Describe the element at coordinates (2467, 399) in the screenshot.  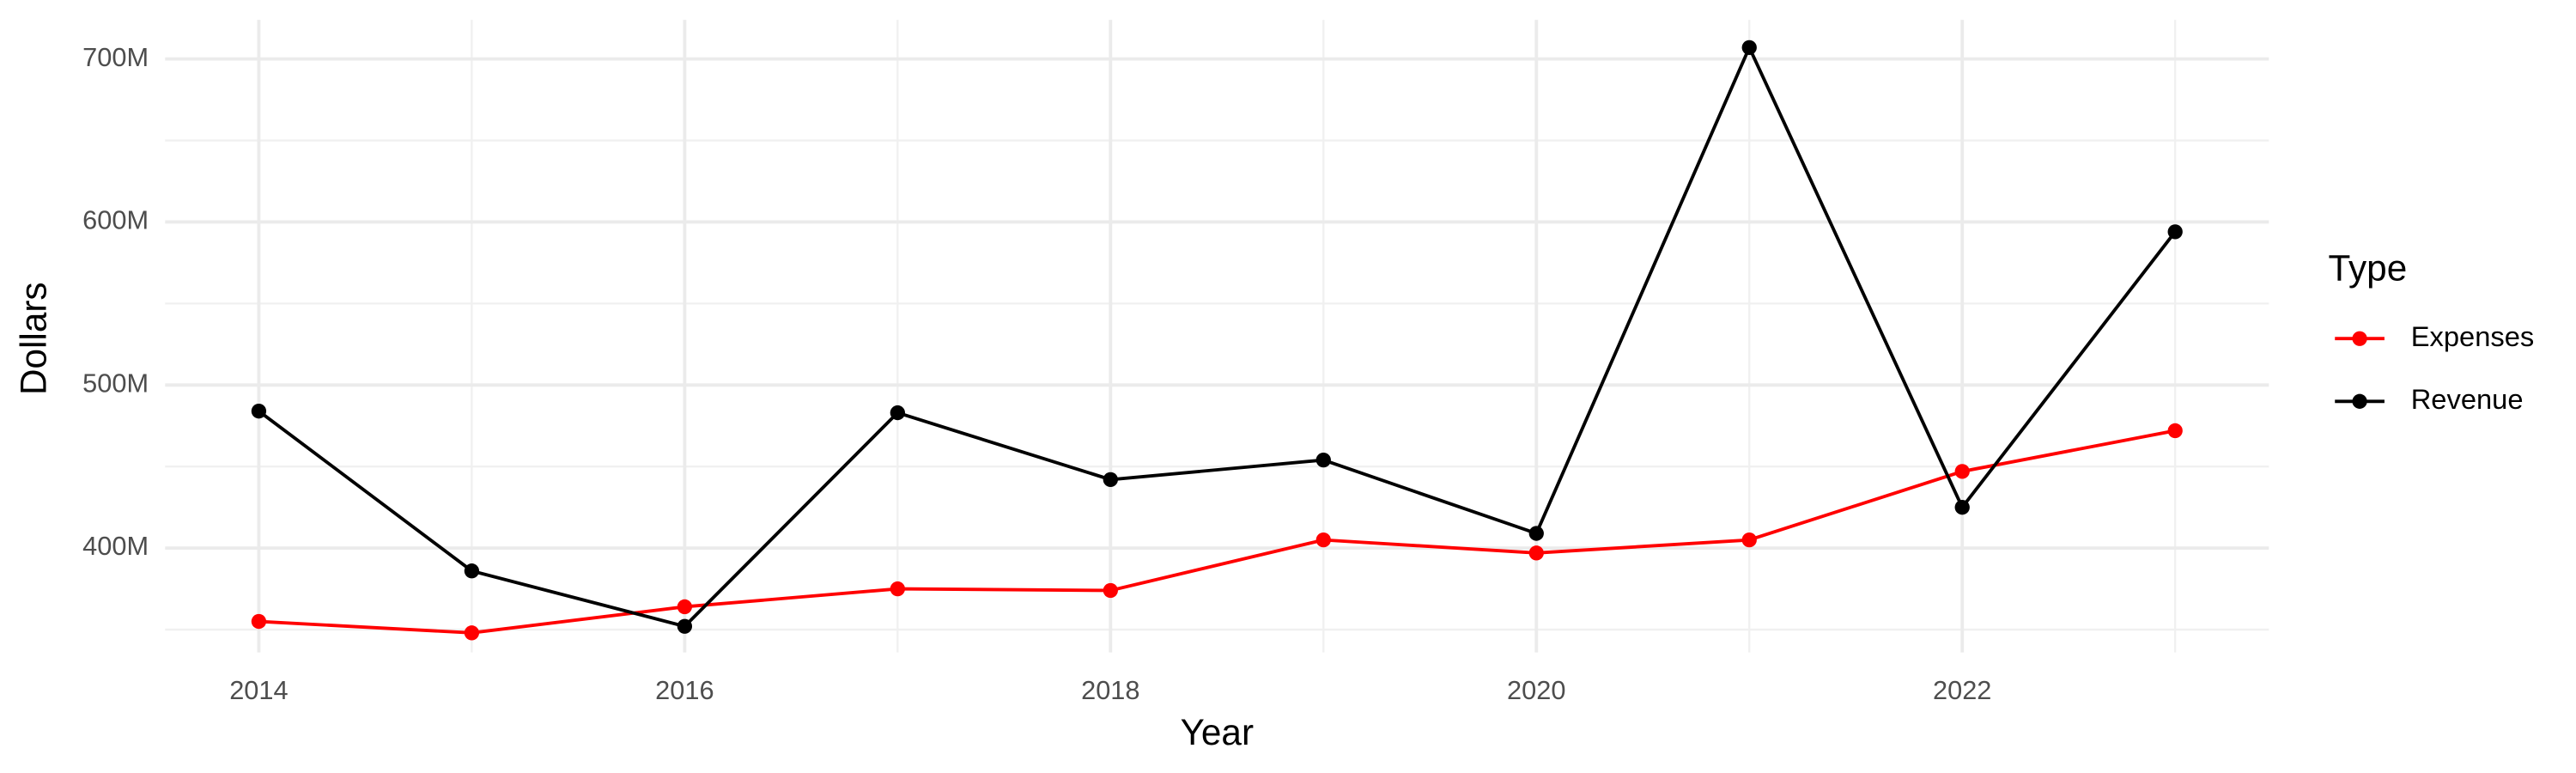
I see `legend-label: Revenue` at that location.